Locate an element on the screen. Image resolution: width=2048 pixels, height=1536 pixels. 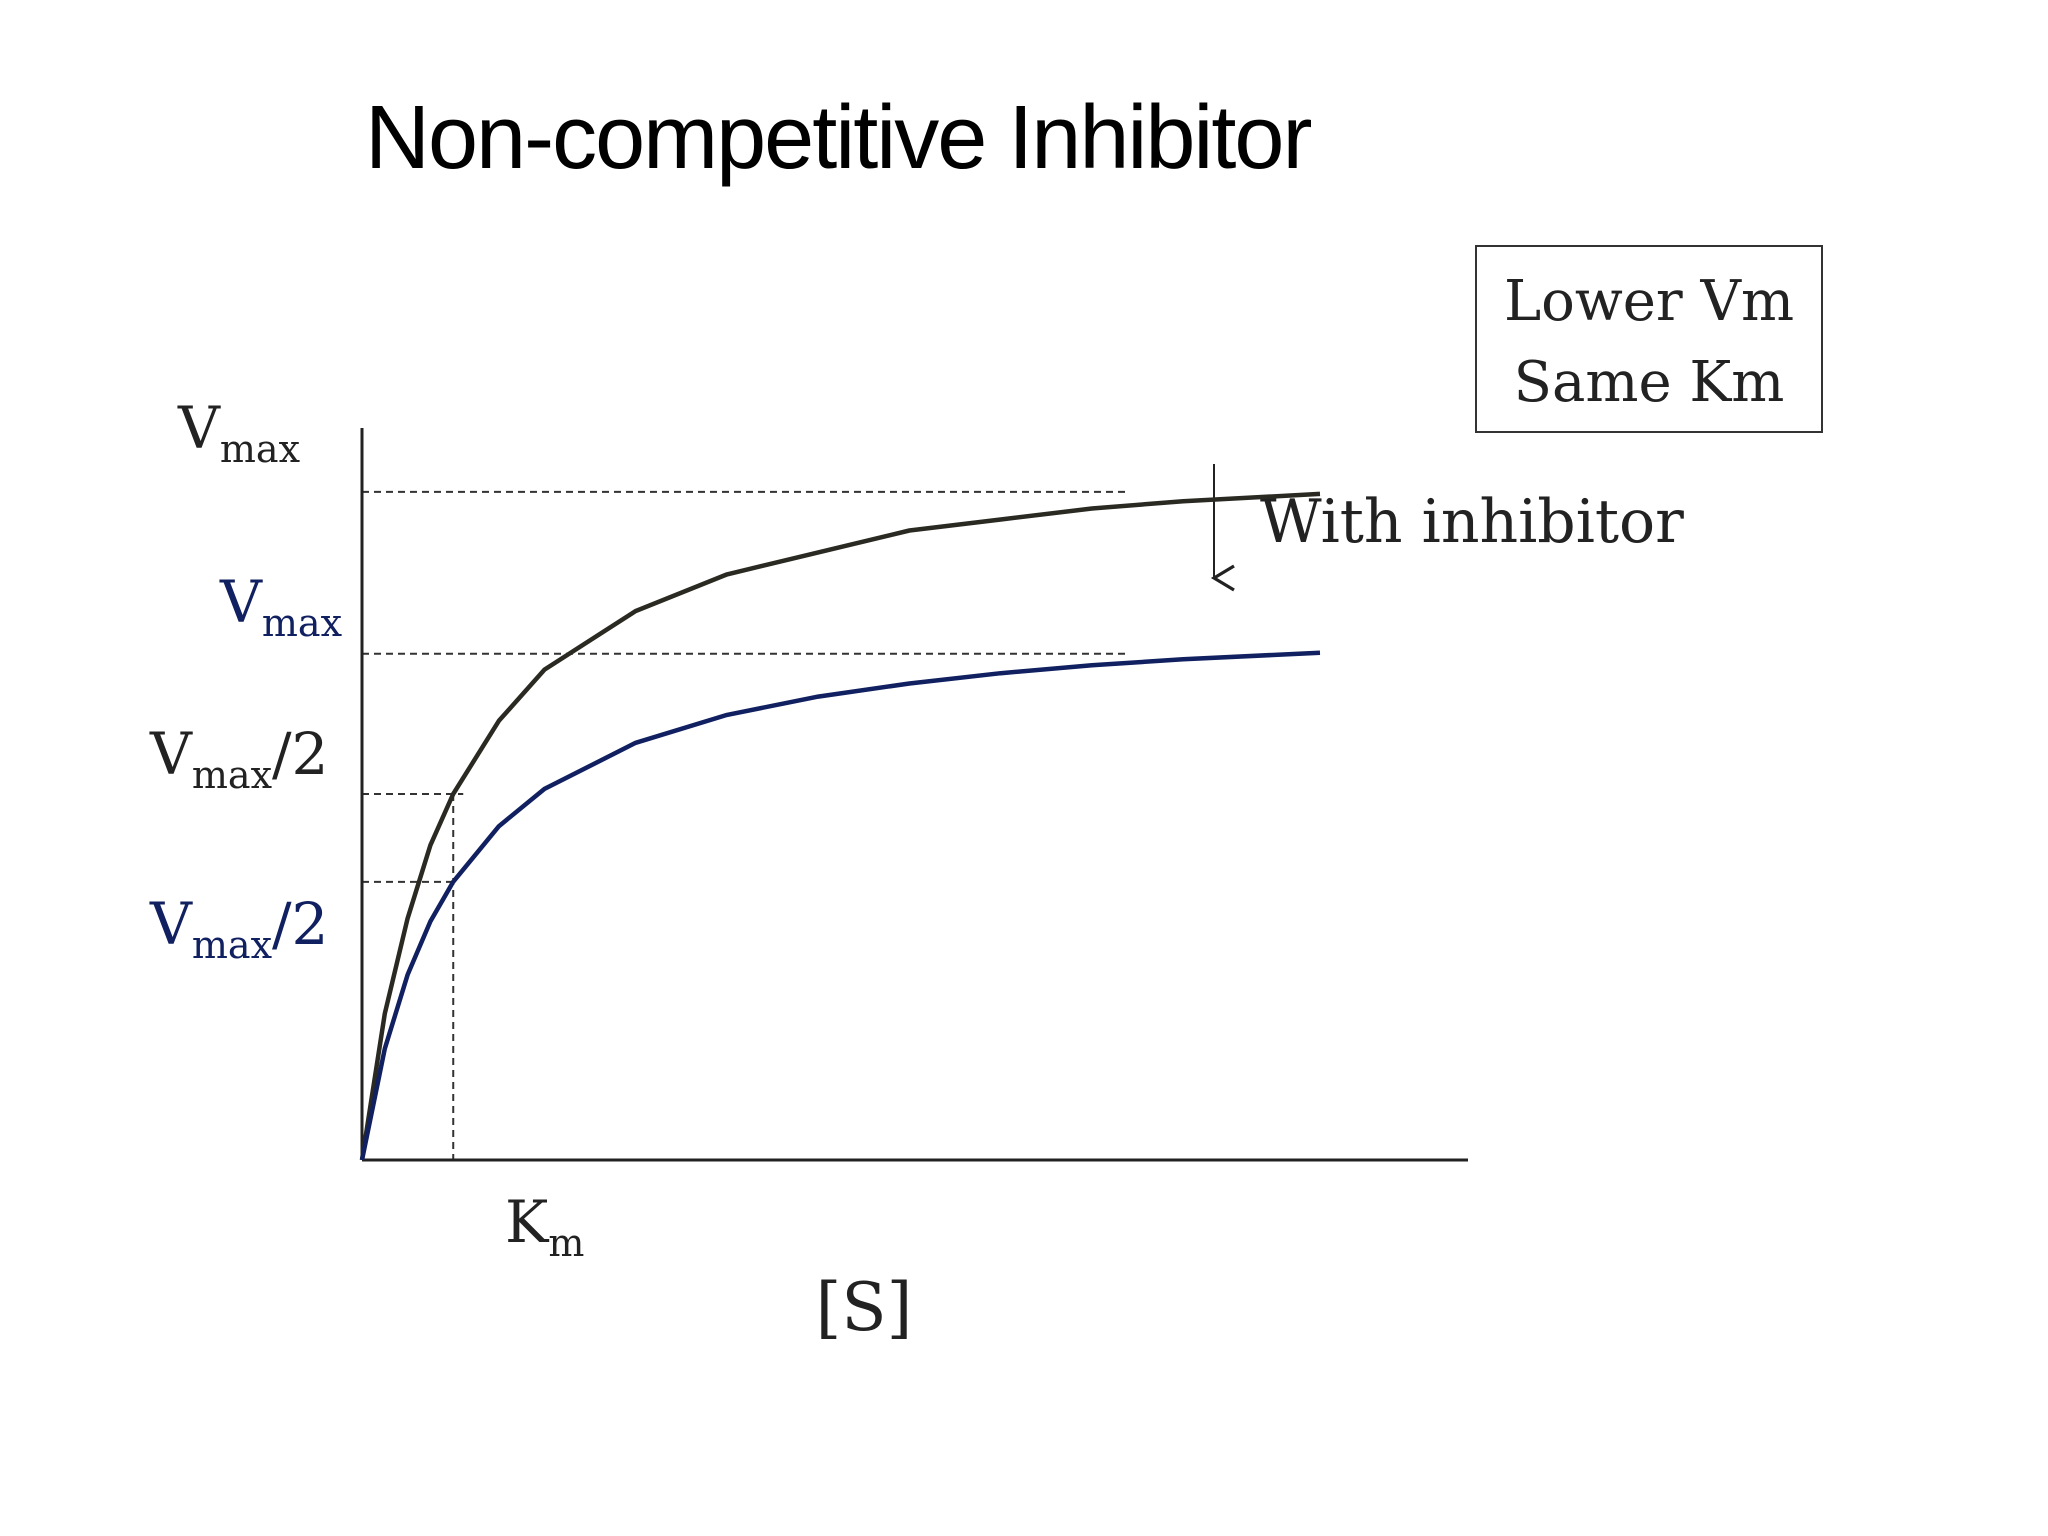
chart-title: Non-competitive Inhibitor is located at coordinates (838, 138).